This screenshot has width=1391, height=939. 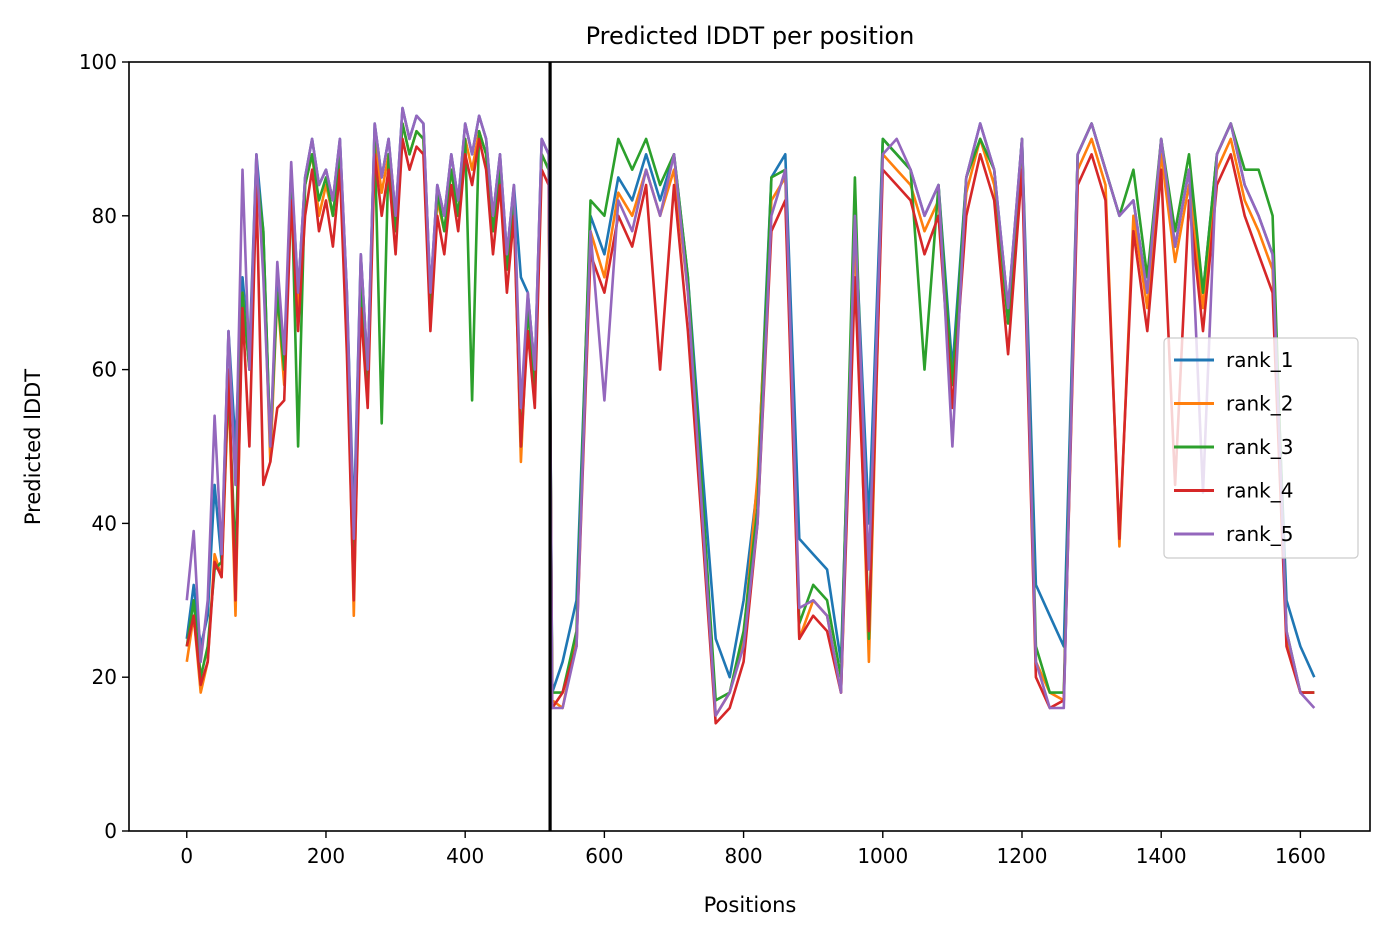 I want to click on x-tick-label: 200, so click(x=326, y=856).